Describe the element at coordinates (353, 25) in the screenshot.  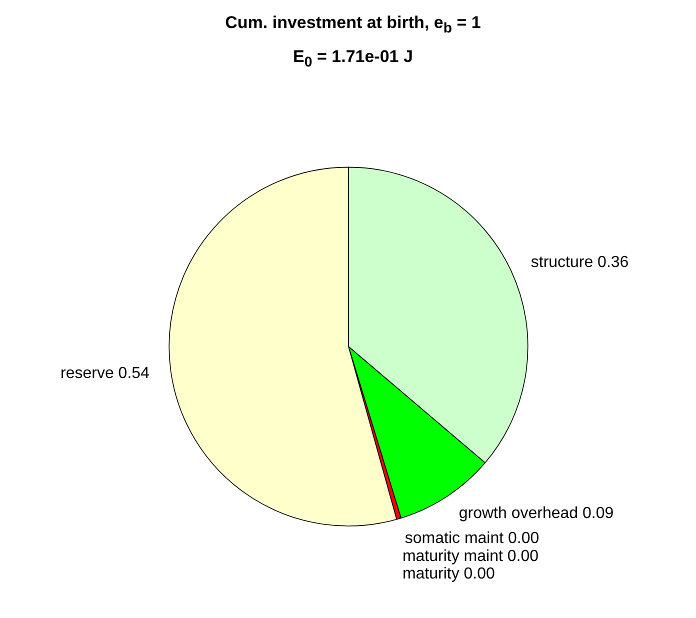
I see `chart-title: Cum. investment at birth, e$_{b}$ = 1` at that location.